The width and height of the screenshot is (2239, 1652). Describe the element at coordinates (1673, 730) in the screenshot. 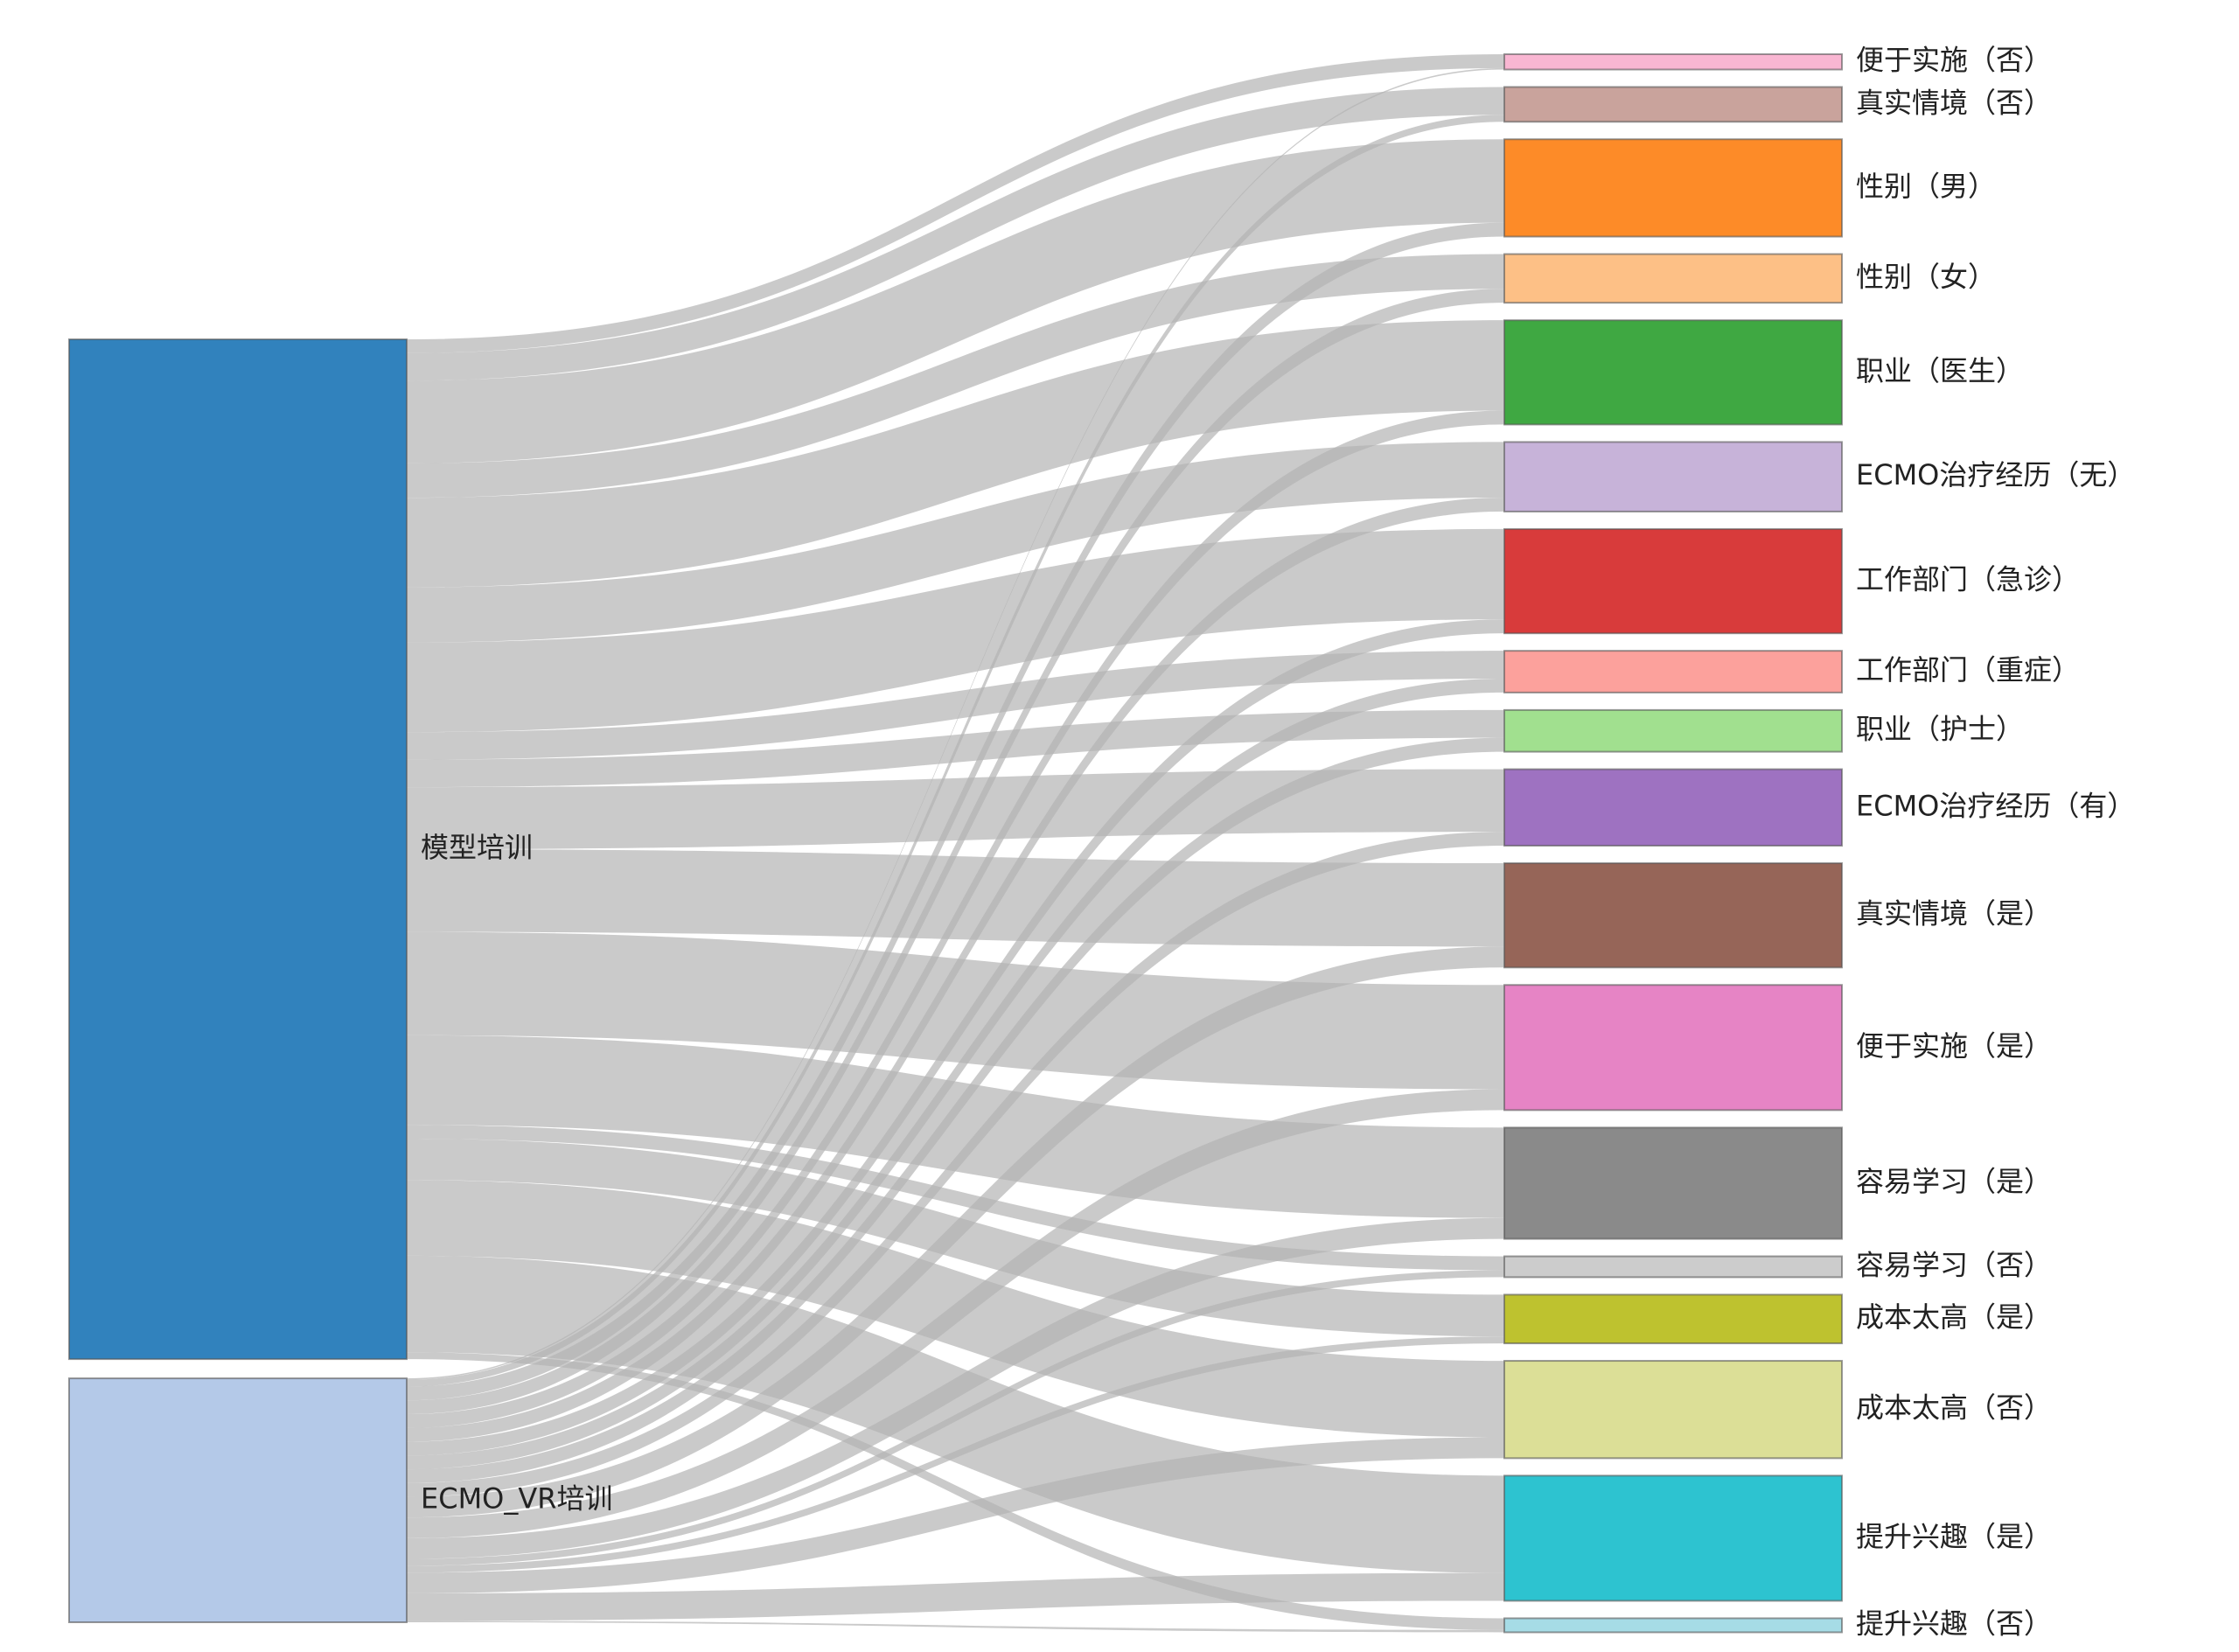

I see `target-node-t09` at that location.